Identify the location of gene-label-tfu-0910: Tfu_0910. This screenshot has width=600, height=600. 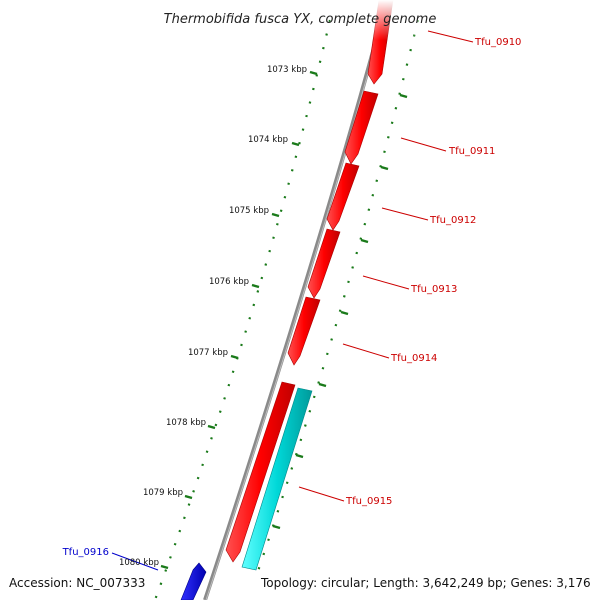
(497, 42).